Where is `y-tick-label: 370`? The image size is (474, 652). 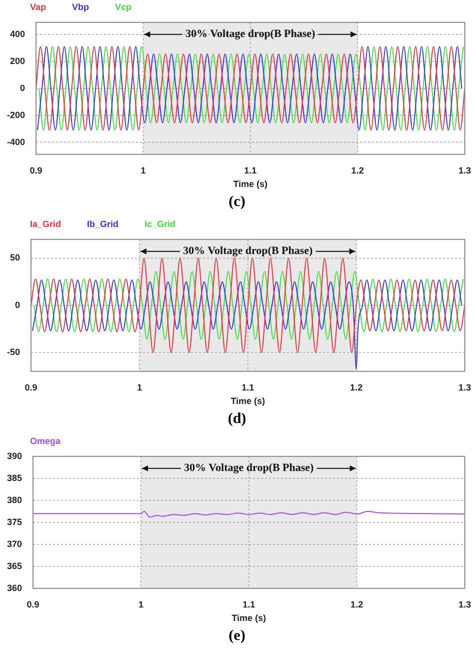 y-tick-label: 370 is located at coordinates (14, 543).